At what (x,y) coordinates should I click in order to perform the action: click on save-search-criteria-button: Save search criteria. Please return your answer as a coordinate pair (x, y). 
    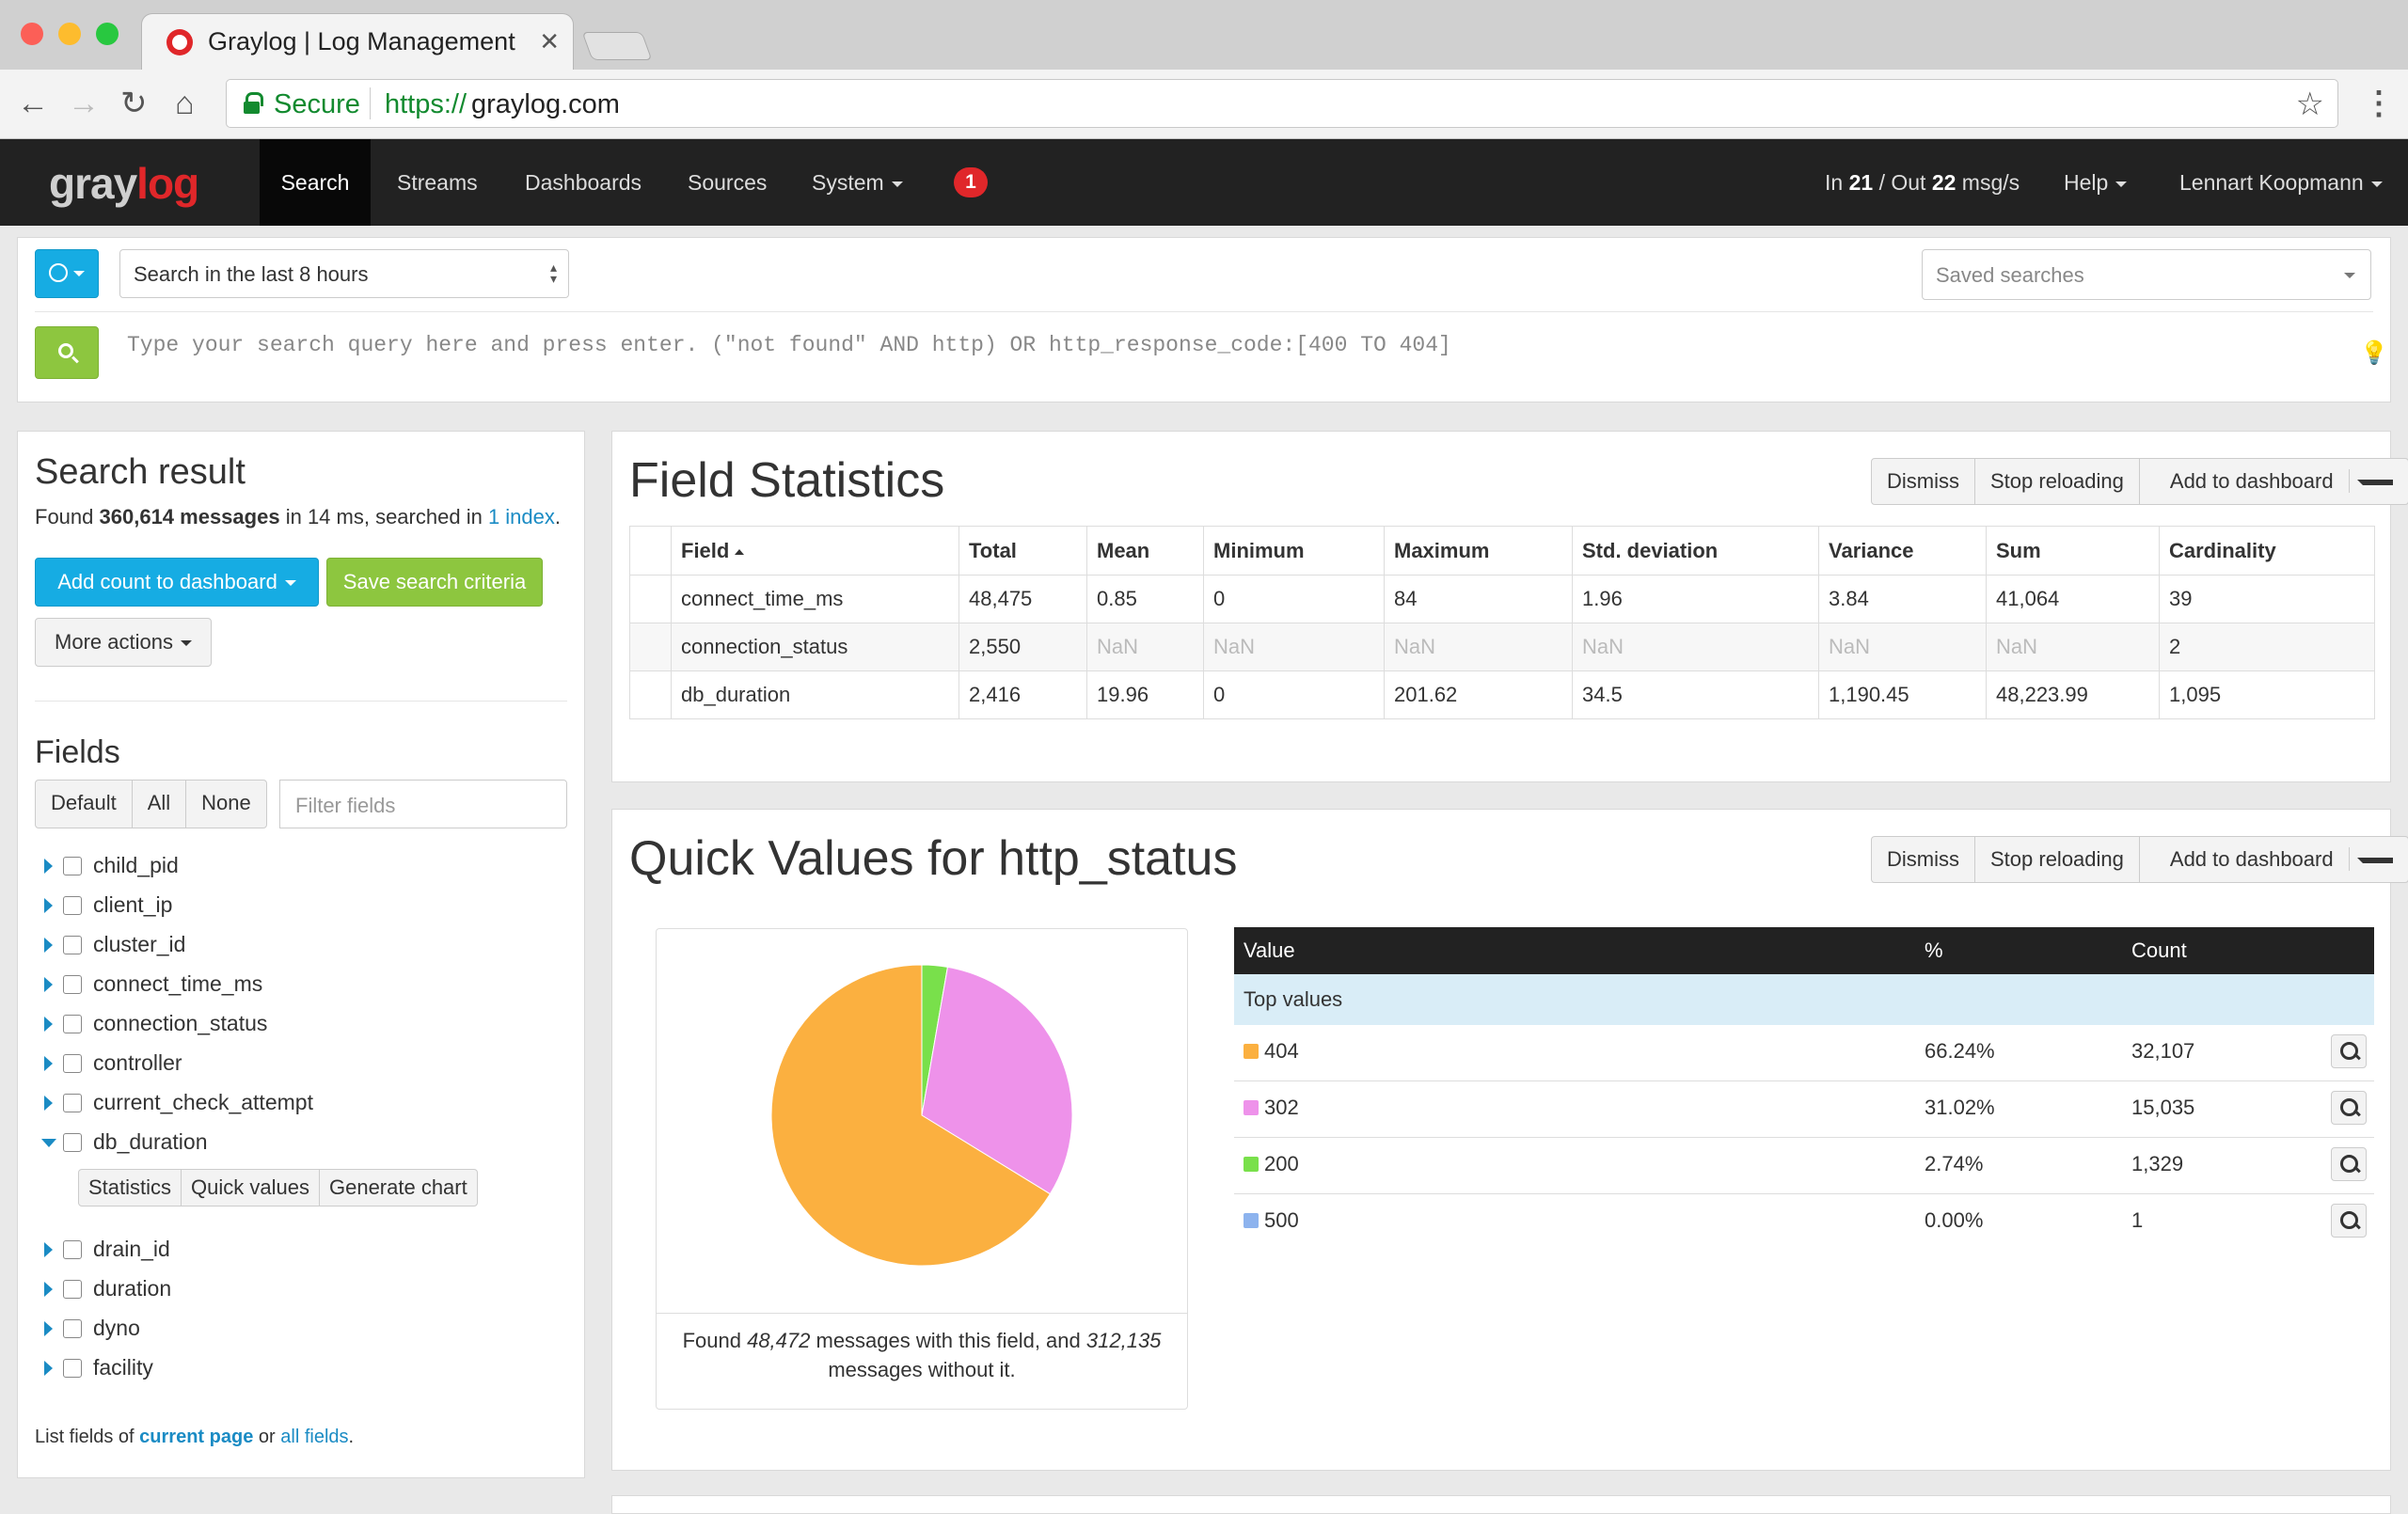
    Looking at the image, I should click on (435, 582).